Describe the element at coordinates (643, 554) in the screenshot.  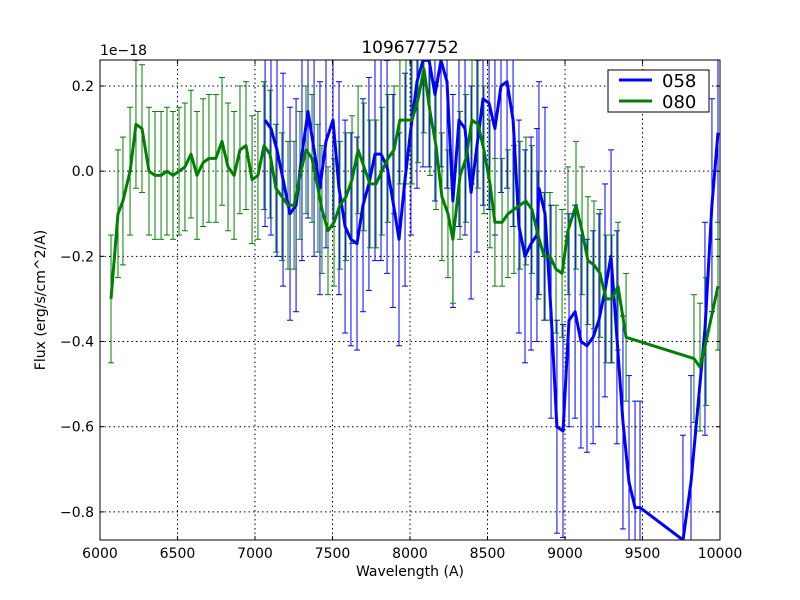
I see `x-tick-label: 9500` at that location.